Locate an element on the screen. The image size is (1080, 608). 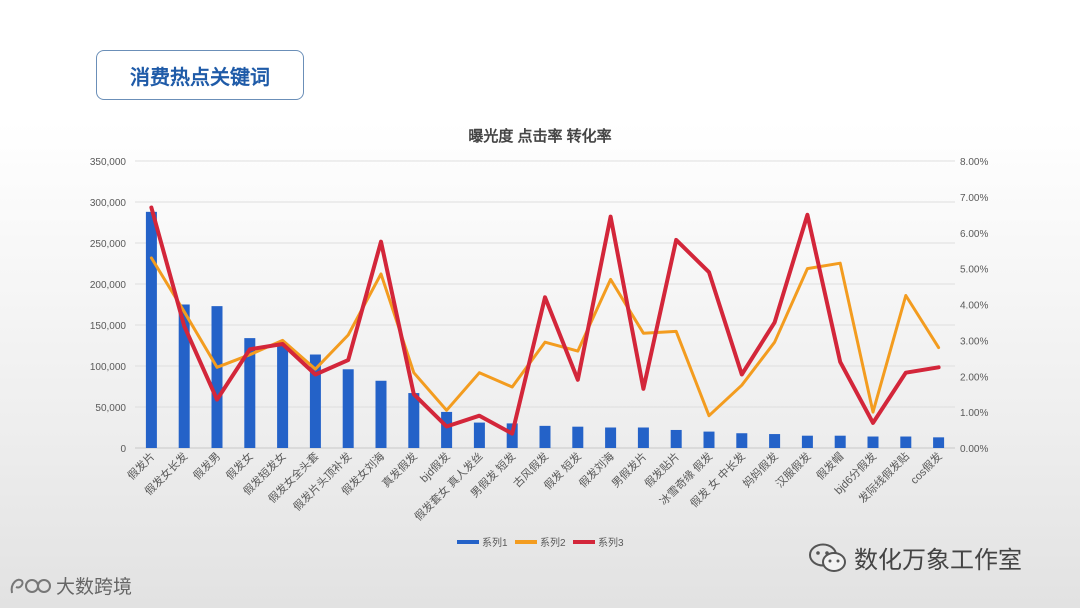
legend-label: 系列1 is located at coordinates (495, 542).